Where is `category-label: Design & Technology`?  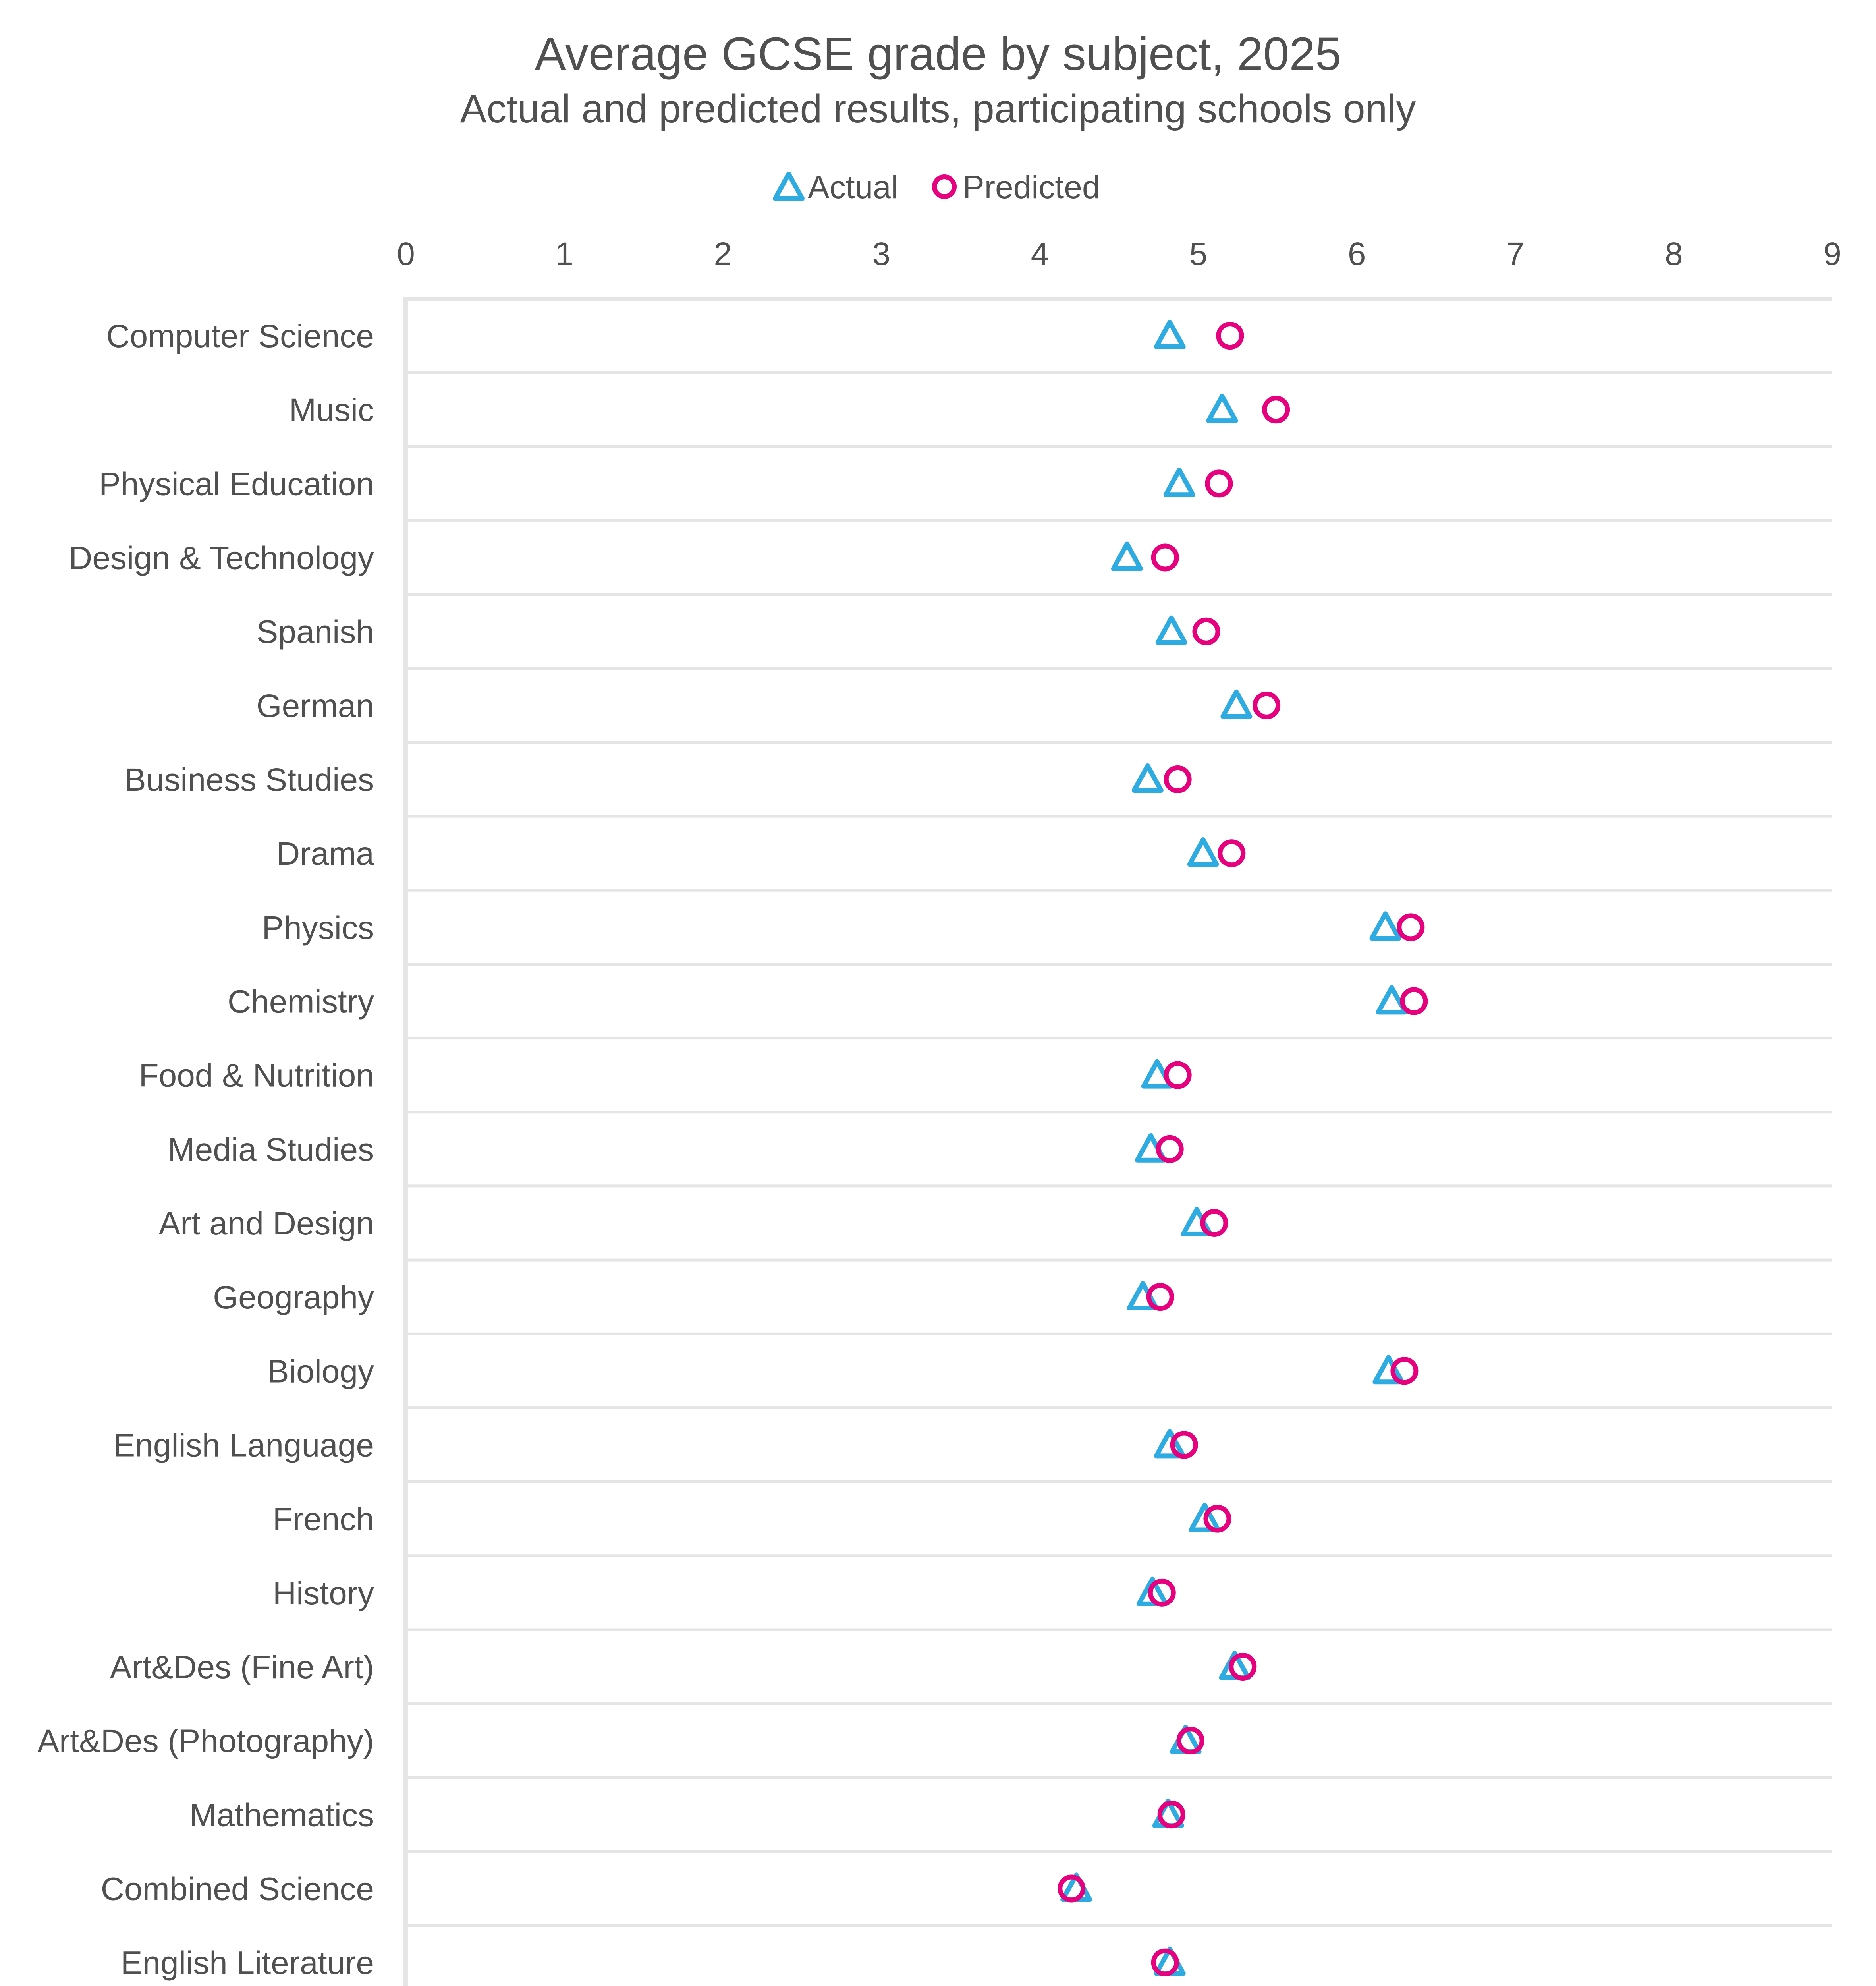 category-label: Design & Technology is located at coordinates (221, 558).